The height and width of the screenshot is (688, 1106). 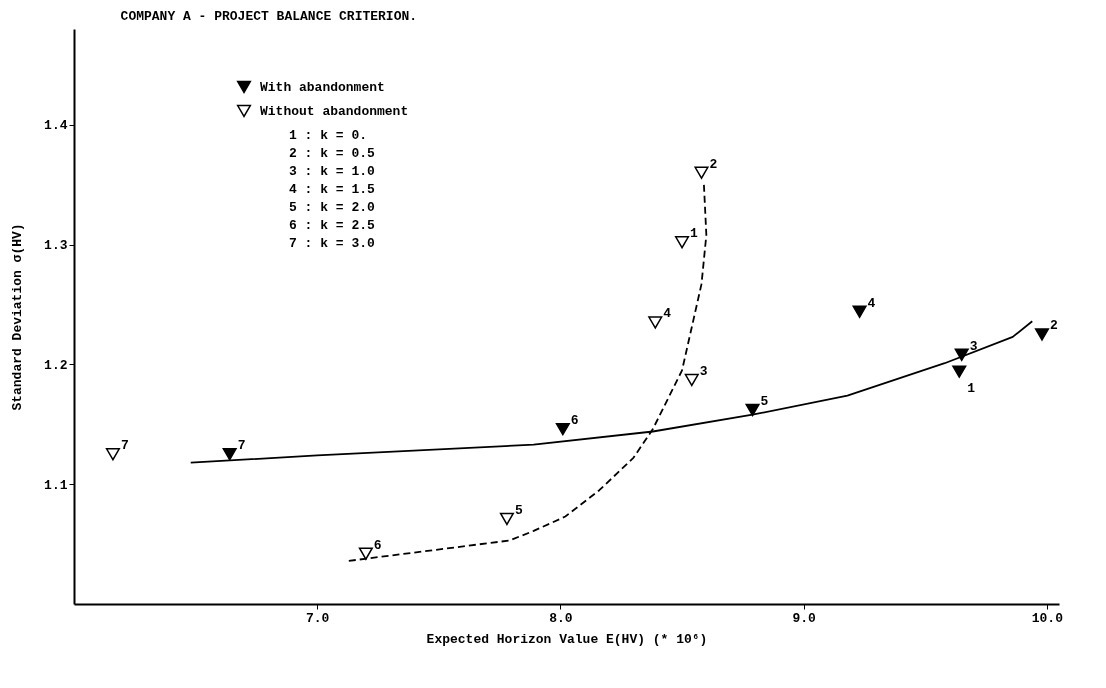 What do you see at coordinates (561, 618) in the screenshot?
I see `x-tick-label: 8.0` at bounding box center [561, 618].